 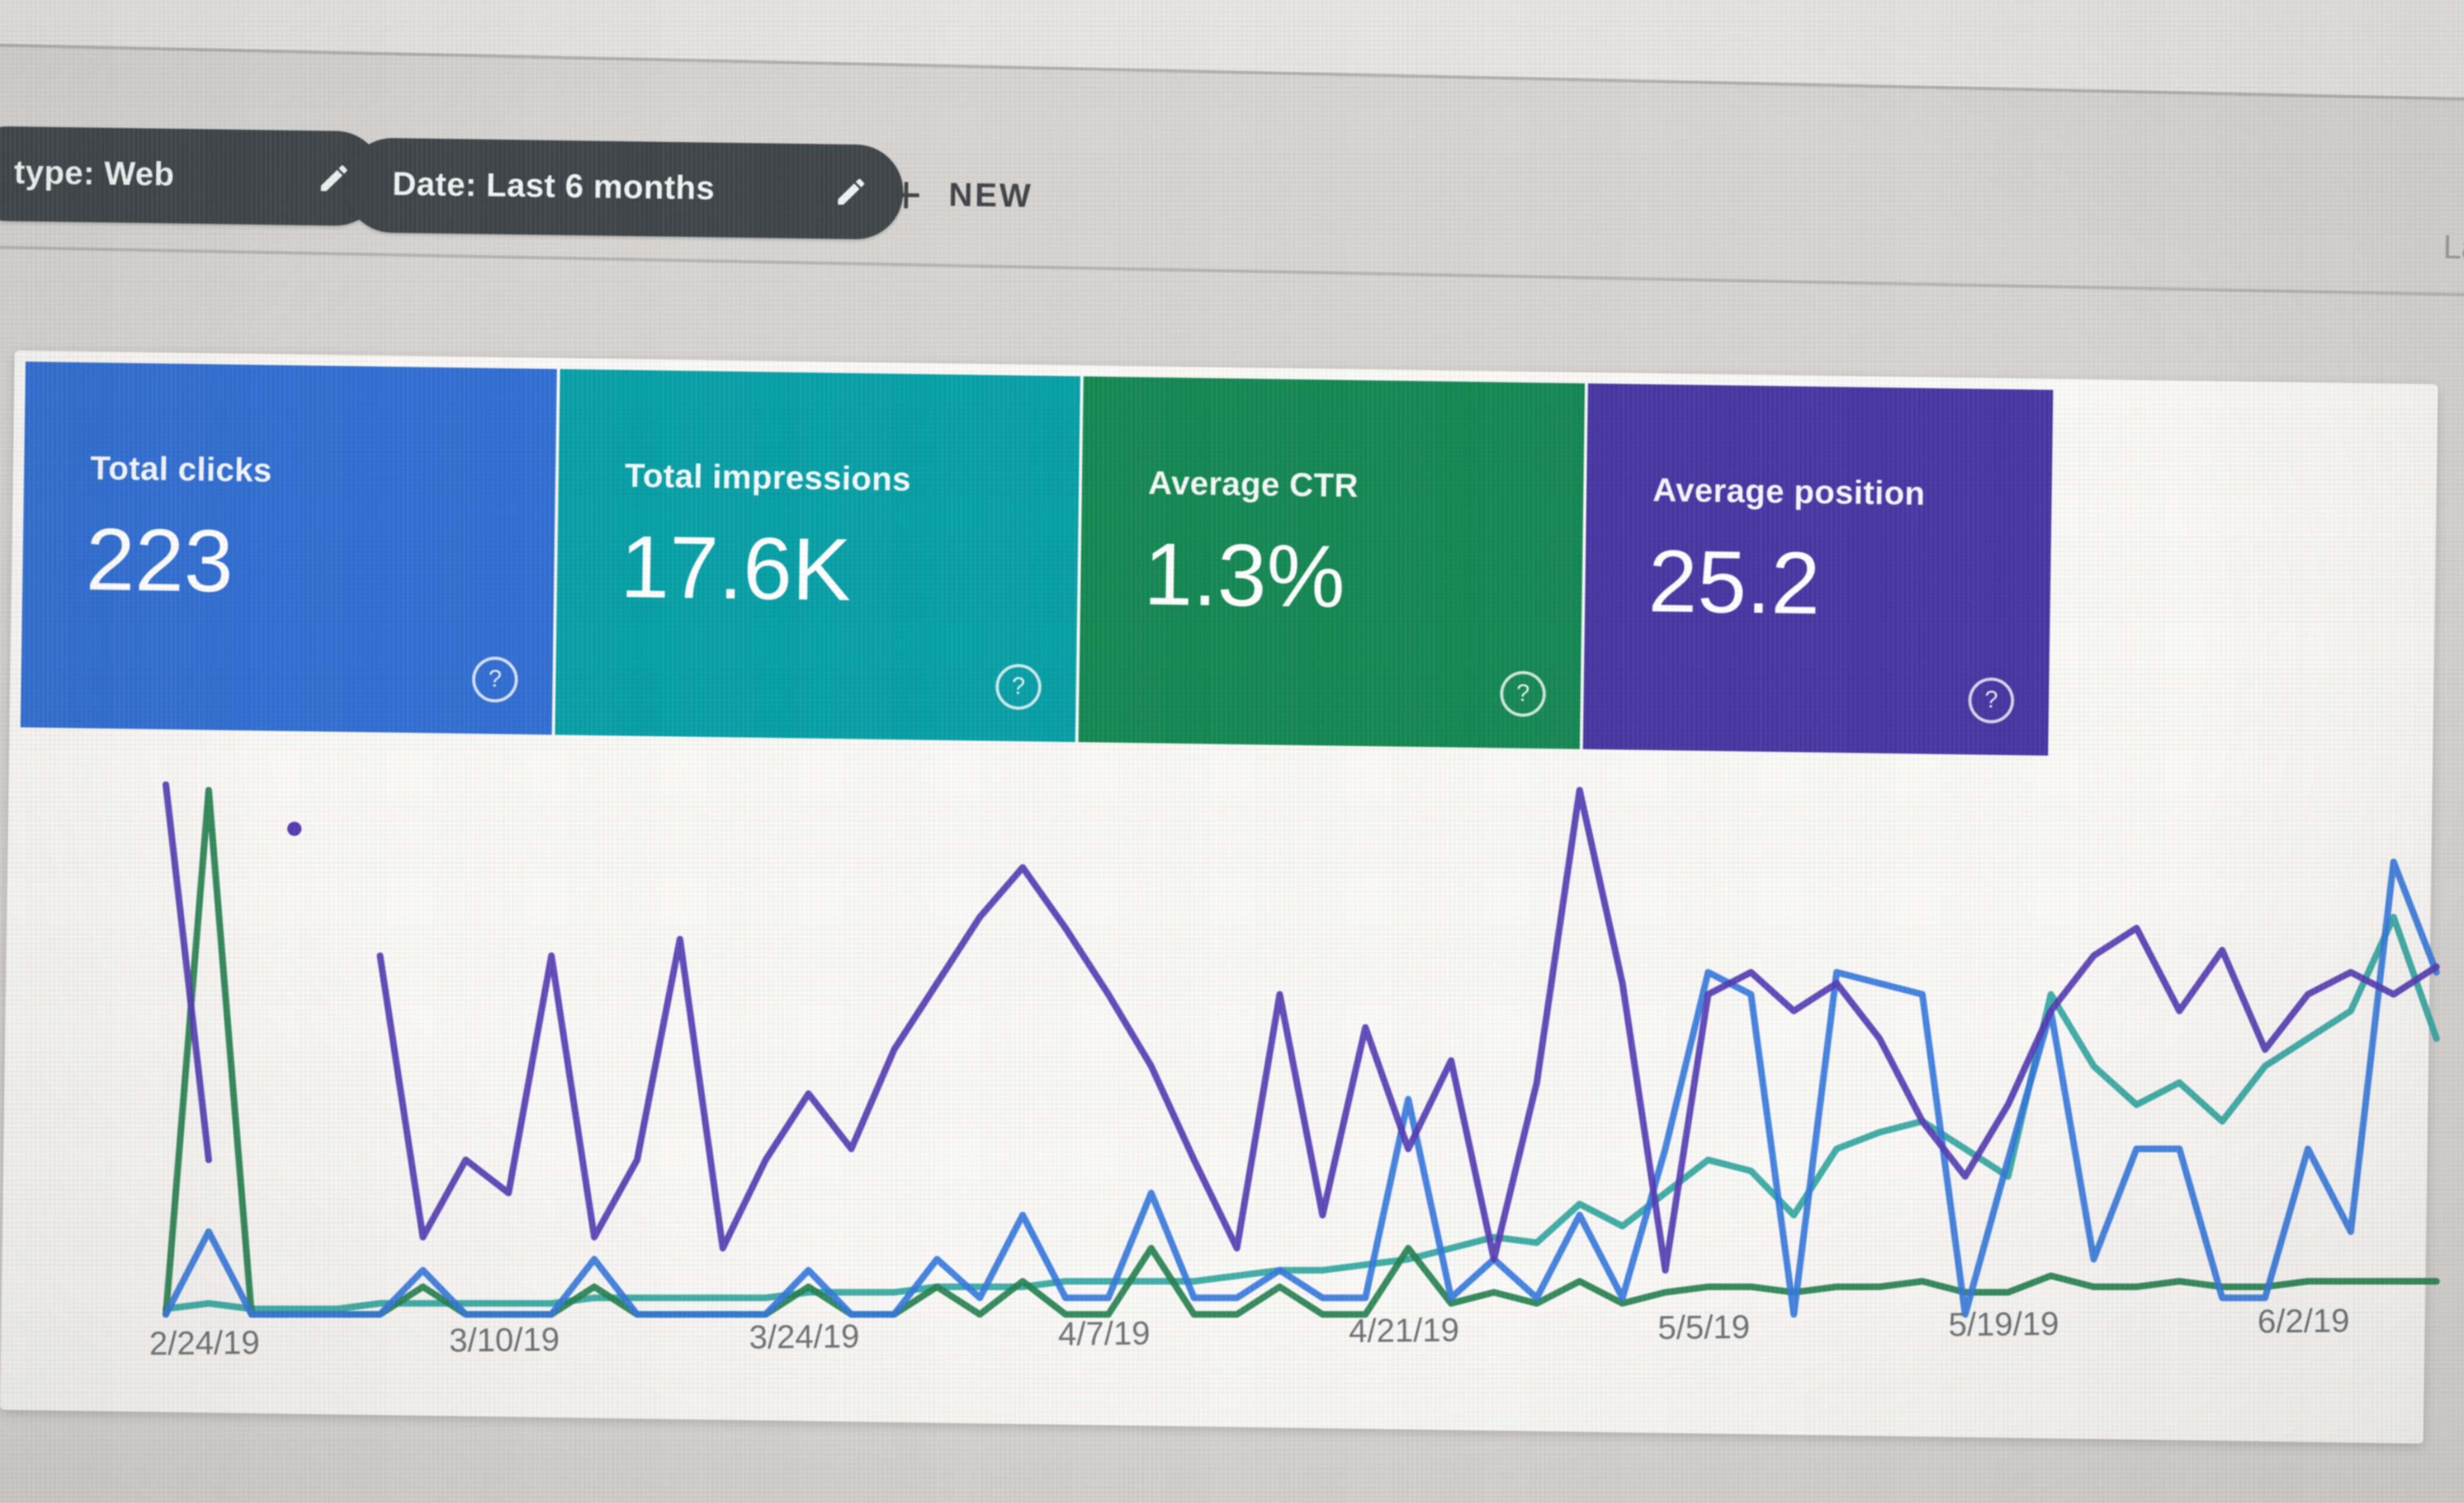 I want to click on window-top-edge, so click(x=1232, y=52).